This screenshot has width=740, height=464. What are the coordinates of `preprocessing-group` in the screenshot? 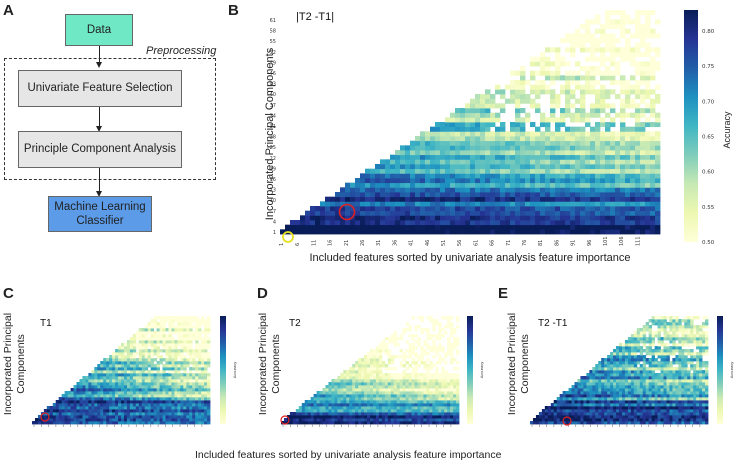 It's located at (110, 119).